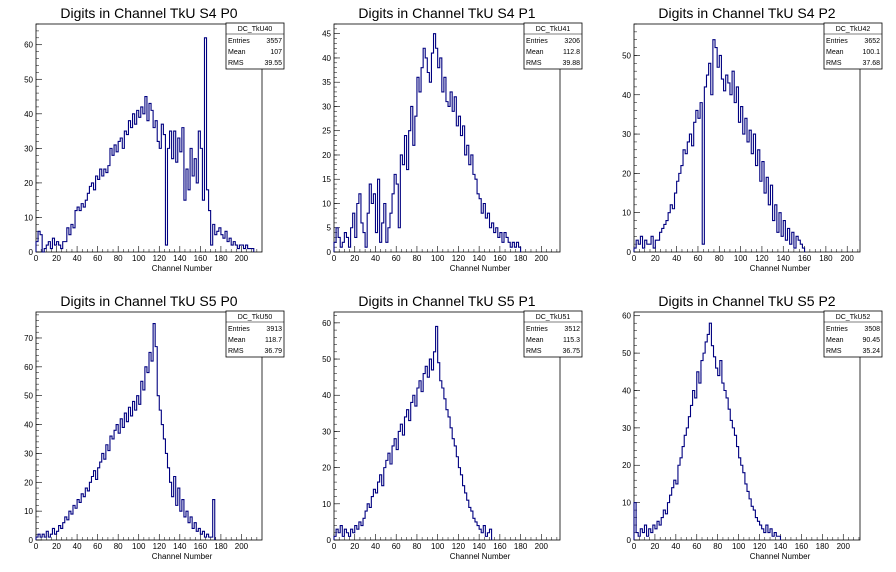  I want to click on stats-value-mean: 107, so click(276, 52).